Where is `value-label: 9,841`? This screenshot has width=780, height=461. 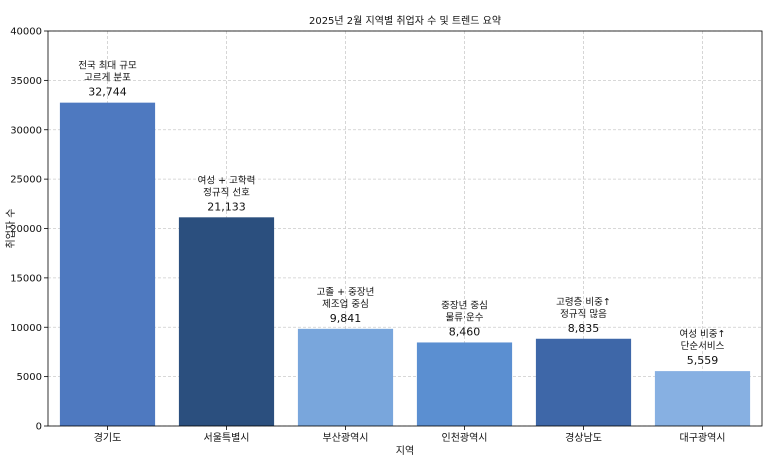 value-label: 9,841 is located at coordinates (346, 318).